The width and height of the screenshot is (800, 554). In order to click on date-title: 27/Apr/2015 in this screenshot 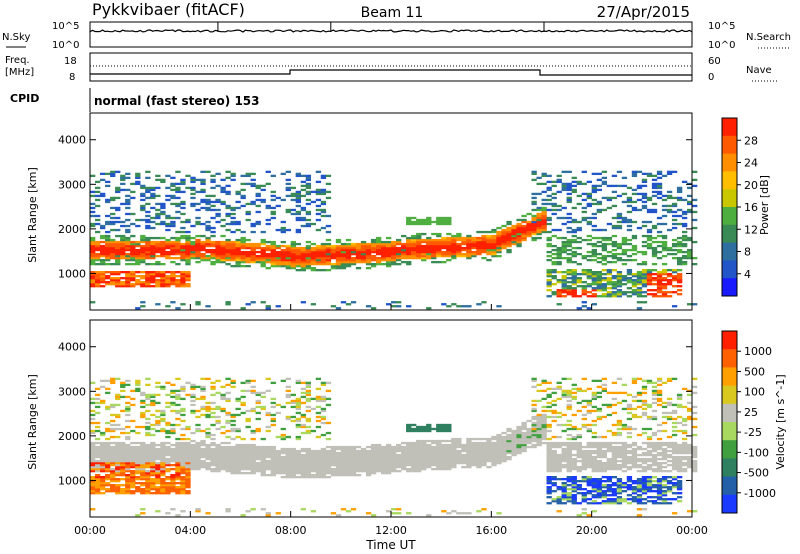, I will do `click(643, 12)`.